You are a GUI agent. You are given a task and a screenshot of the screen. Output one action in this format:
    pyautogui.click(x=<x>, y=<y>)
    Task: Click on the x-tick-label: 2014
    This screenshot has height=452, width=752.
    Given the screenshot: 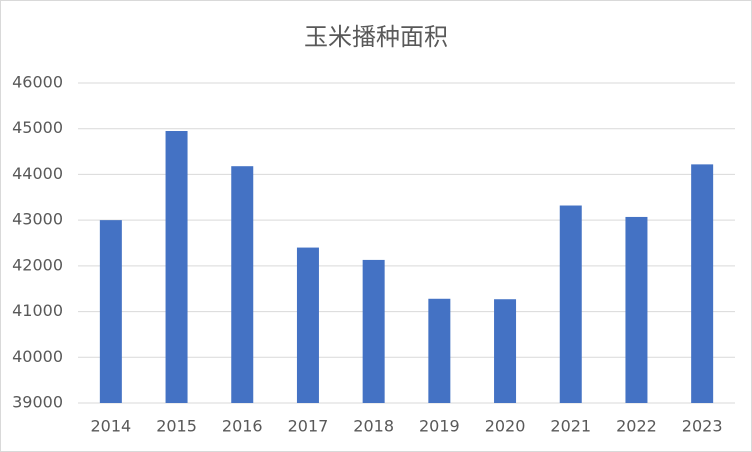 What is the action you would take?
    pyautogui.click(x=110, y=426)
    